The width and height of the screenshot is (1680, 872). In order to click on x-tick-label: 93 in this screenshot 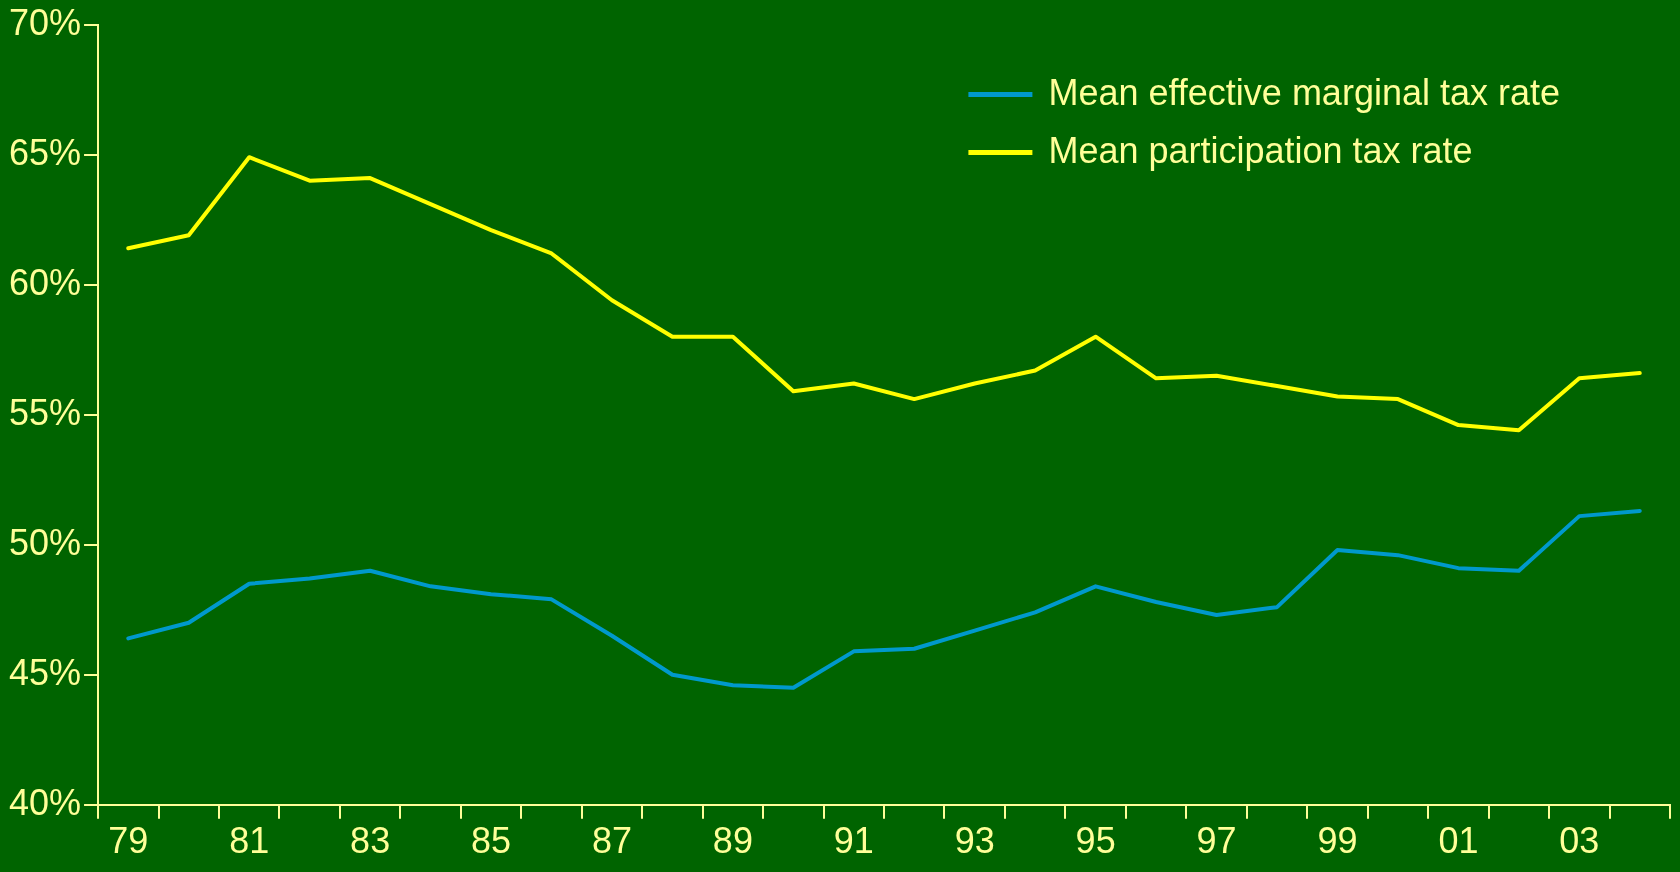, I will do `click(974, 841)`.